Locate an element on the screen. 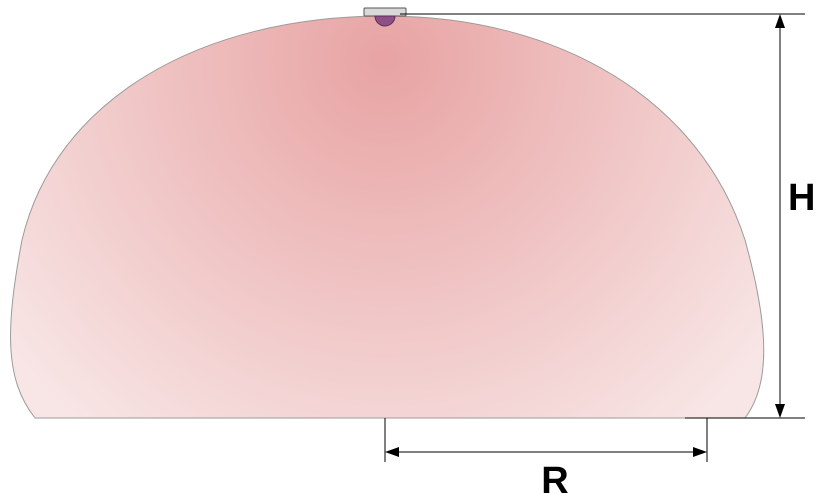 The height and width of the screenshot is (493, 822). ceiling-sensor-icon is located at coordinates (385, 17).